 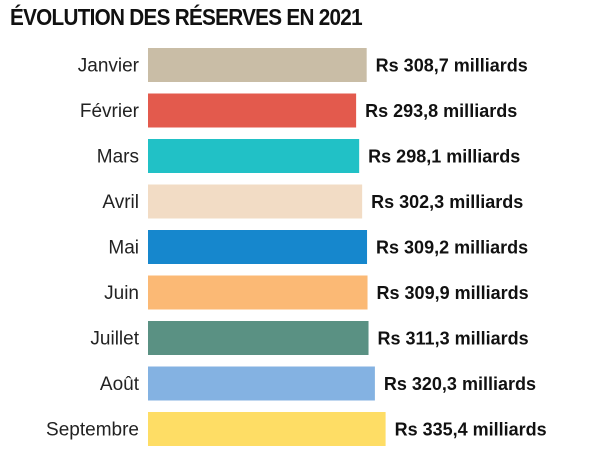 What do you see at coordinates (120, 384) in the screenshot?
I see `category-label: Août` at bounding box center [120, 384].